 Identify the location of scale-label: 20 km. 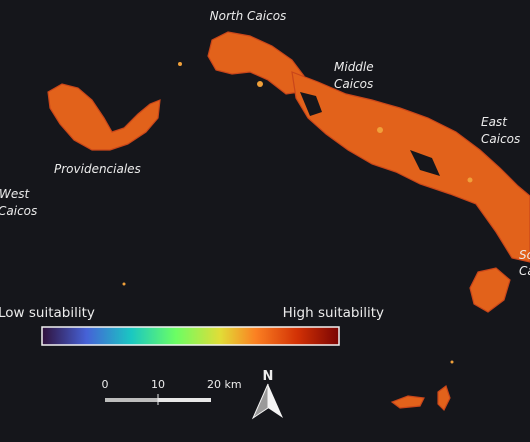
(224, 384).